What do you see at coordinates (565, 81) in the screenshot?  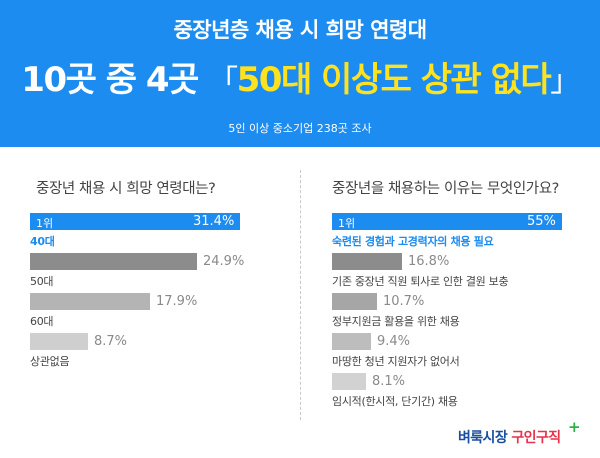 I see `headline-bracket-close: 」` at bounding box center [565, 81].